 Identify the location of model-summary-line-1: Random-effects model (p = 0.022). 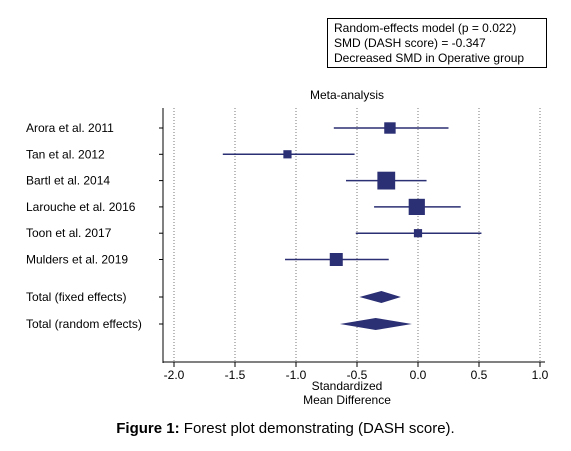
(425, 28).